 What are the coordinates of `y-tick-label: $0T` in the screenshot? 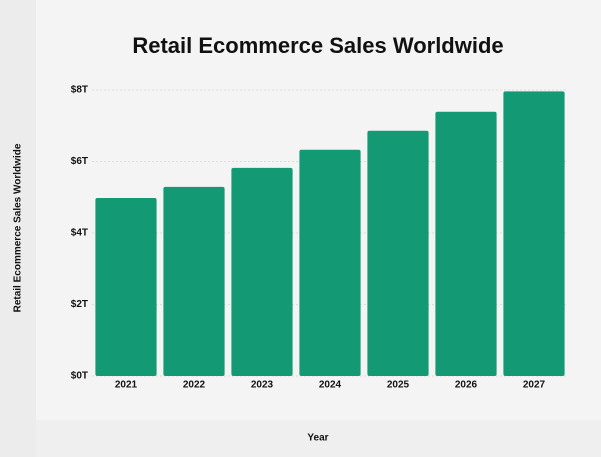 It's located at (79, 376).